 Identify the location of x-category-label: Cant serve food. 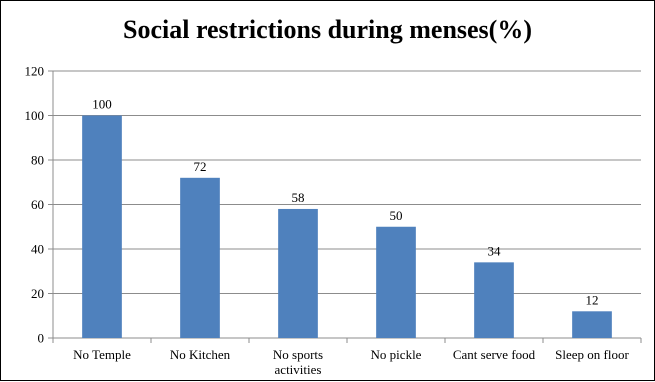
(494, 354).